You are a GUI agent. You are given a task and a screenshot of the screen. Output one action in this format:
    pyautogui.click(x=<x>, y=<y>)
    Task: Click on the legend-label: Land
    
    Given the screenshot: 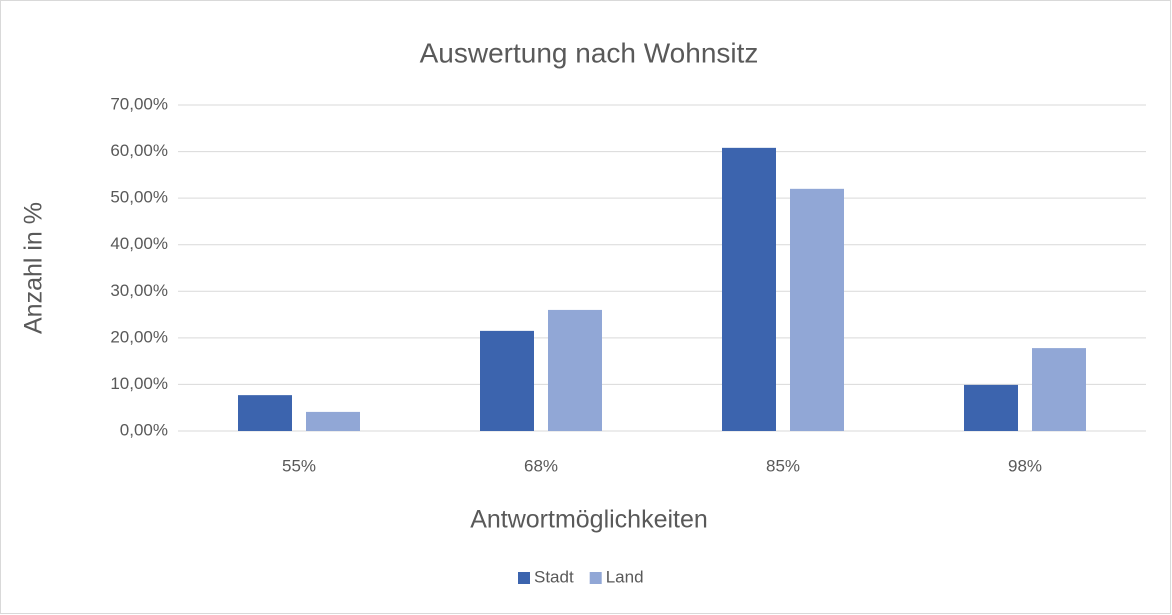 What is the action you would take?
    pyautogui.click(x=625, y=576)
    